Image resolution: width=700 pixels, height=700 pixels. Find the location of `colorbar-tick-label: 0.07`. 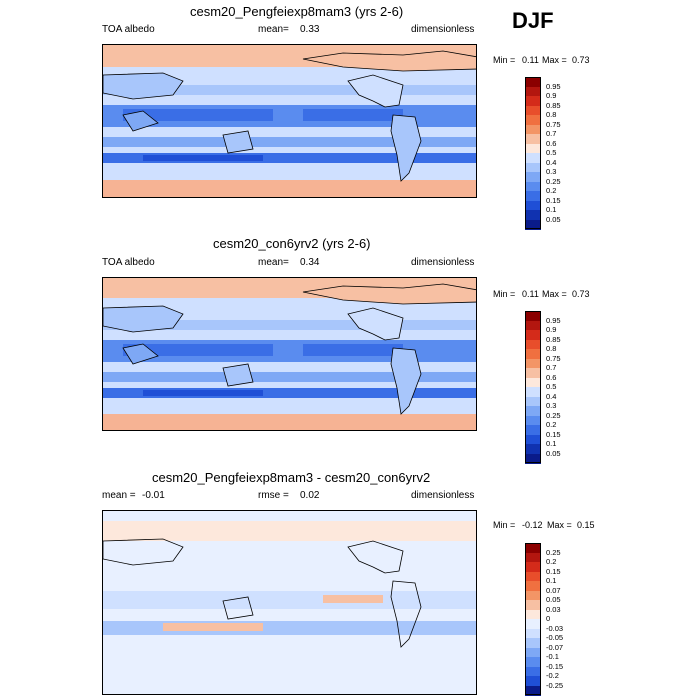

colorbar-tick-label: 0.07 is located at coordinates (553, 590).